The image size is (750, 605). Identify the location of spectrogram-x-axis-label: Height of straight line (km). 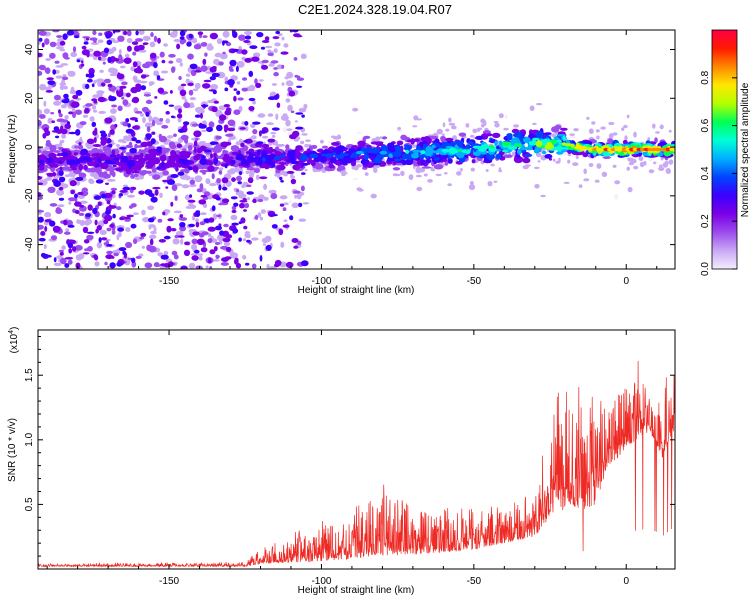
(356, 290).